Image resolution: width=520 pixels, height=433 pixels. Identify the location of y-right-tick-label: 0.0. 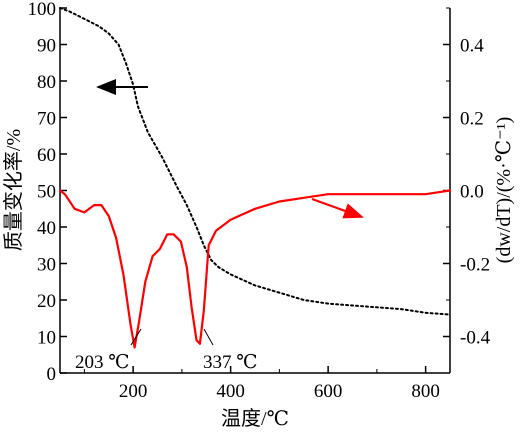
(472, 192).